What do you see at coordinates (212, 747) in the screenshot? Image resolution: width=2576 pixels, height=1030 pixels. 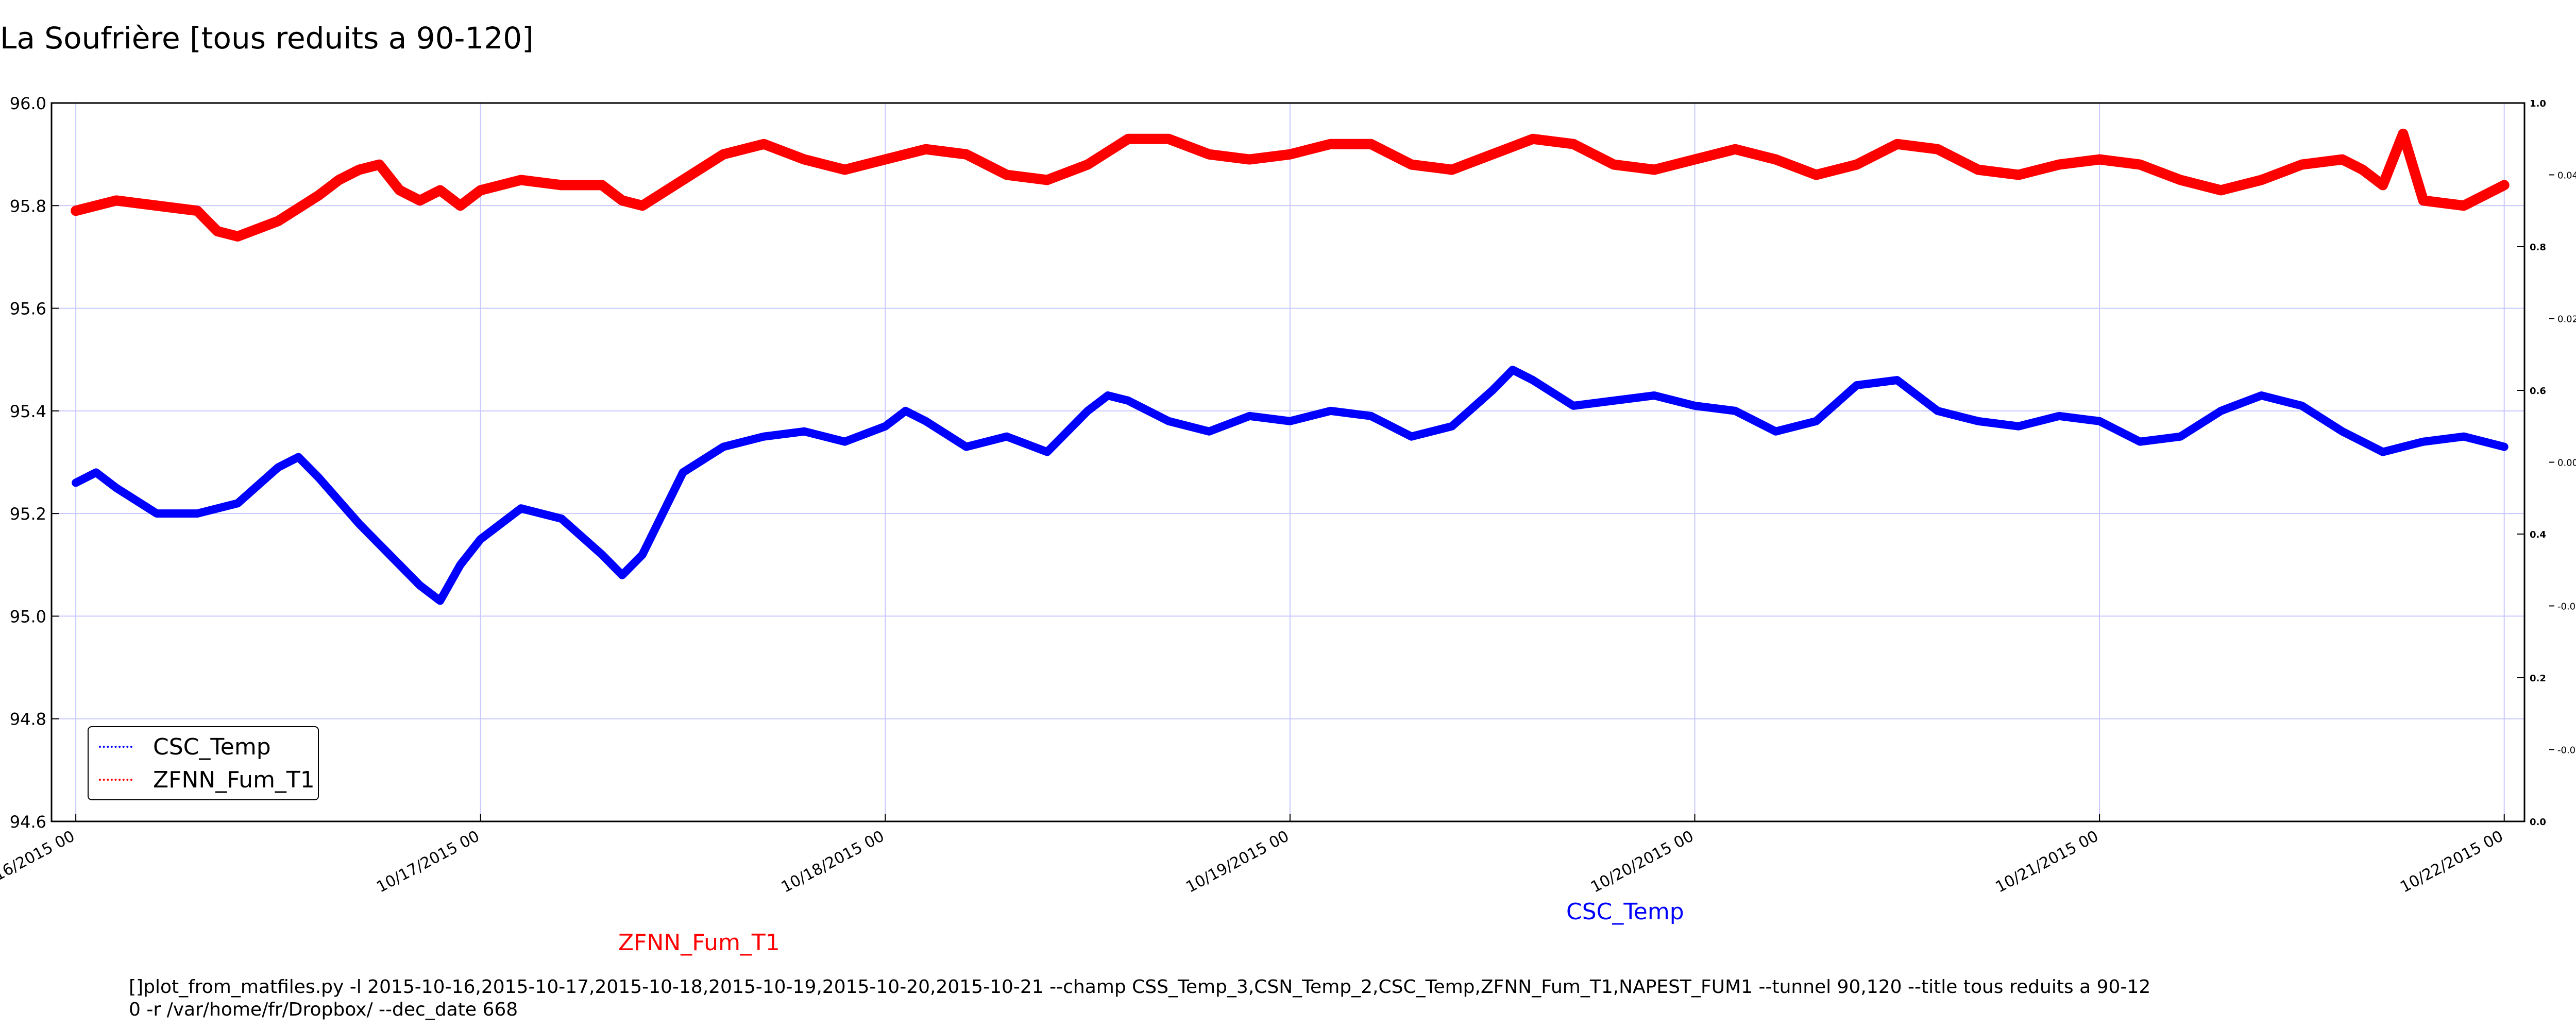 I see `legend-label-csc-temp: CSC_Temp` at bounding box center [212, 747].